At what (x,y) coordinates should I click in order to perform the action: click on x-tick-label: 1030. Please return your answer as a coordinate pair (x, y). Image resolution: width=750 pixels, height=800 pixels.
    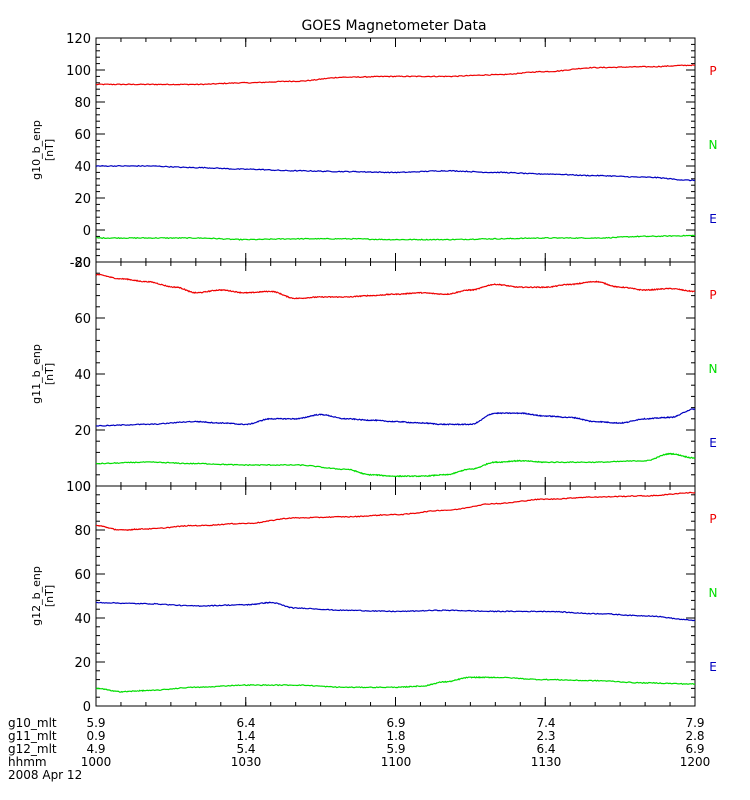
    Looking at the image, I should click on (246, 762).